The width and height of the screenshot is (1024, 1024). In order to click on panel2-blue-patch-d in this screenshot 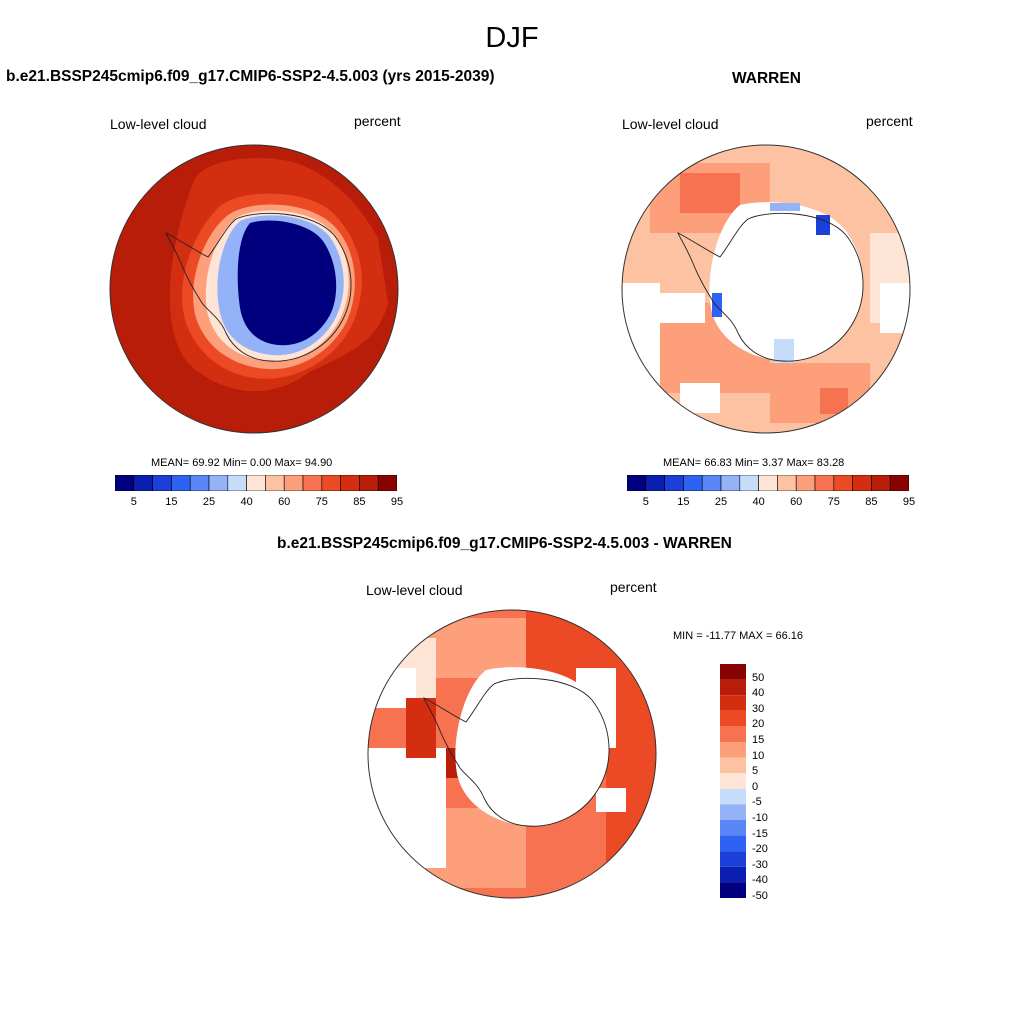, I will do `click(784, 351)`.